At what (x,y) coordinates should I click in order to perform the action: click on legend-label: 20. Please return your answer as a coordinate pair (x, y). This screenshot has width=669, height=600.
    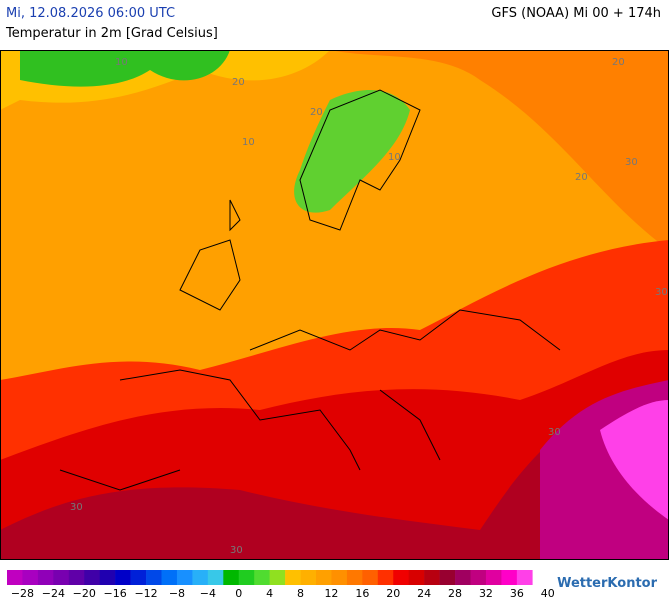
    Looking at the image, I should click on (393, 593).